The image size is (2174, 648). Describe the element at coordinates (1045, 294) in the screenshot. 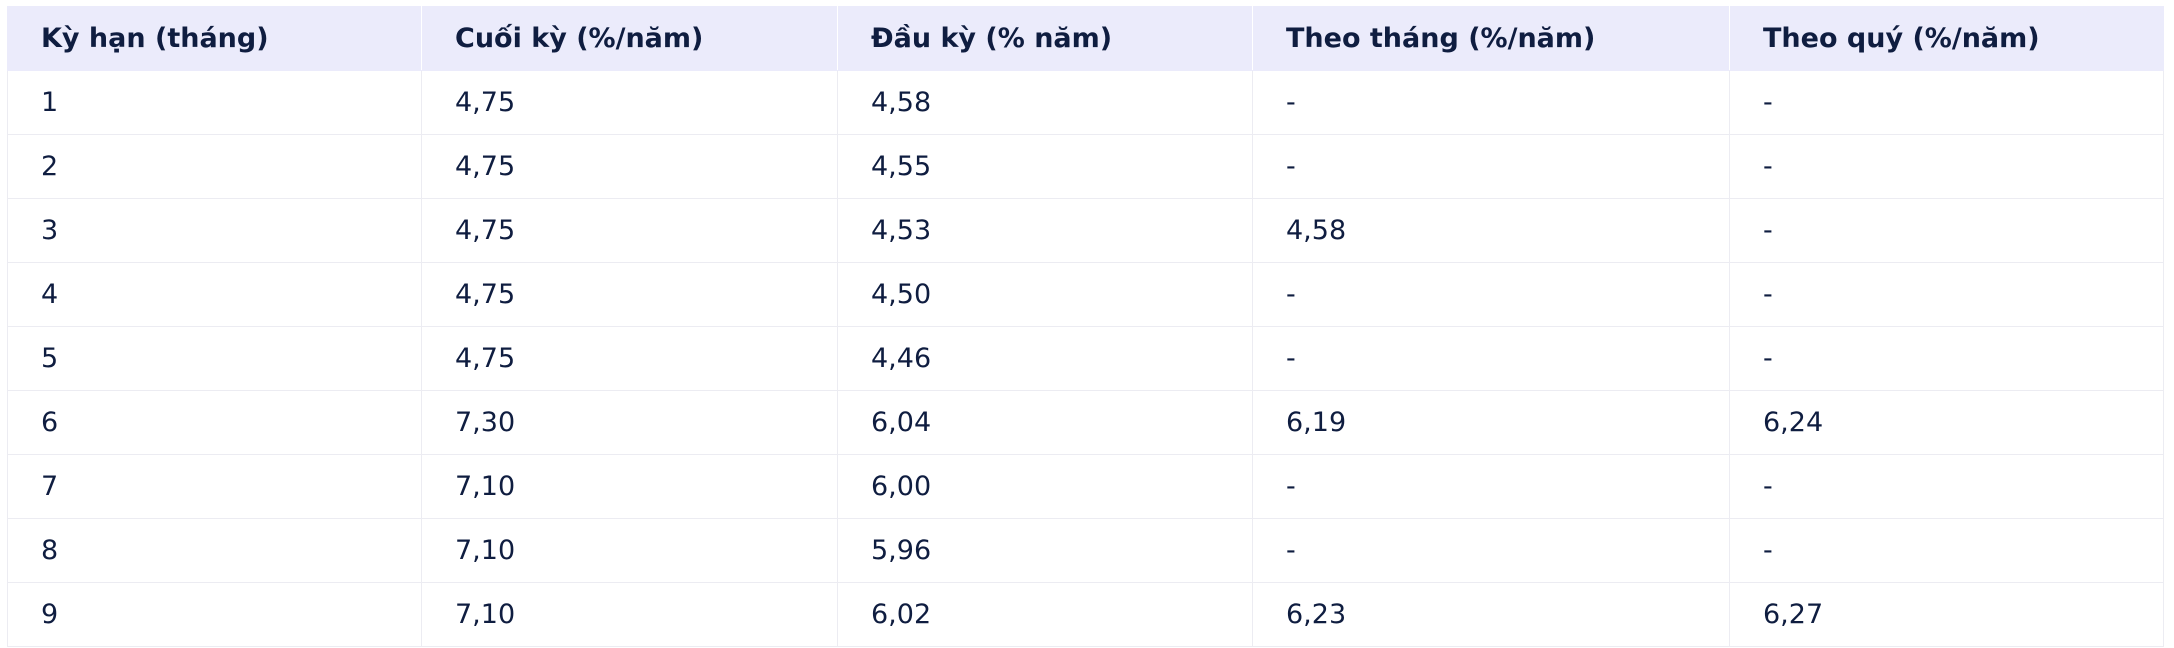

I see `table-cell: 4,50` at that location.